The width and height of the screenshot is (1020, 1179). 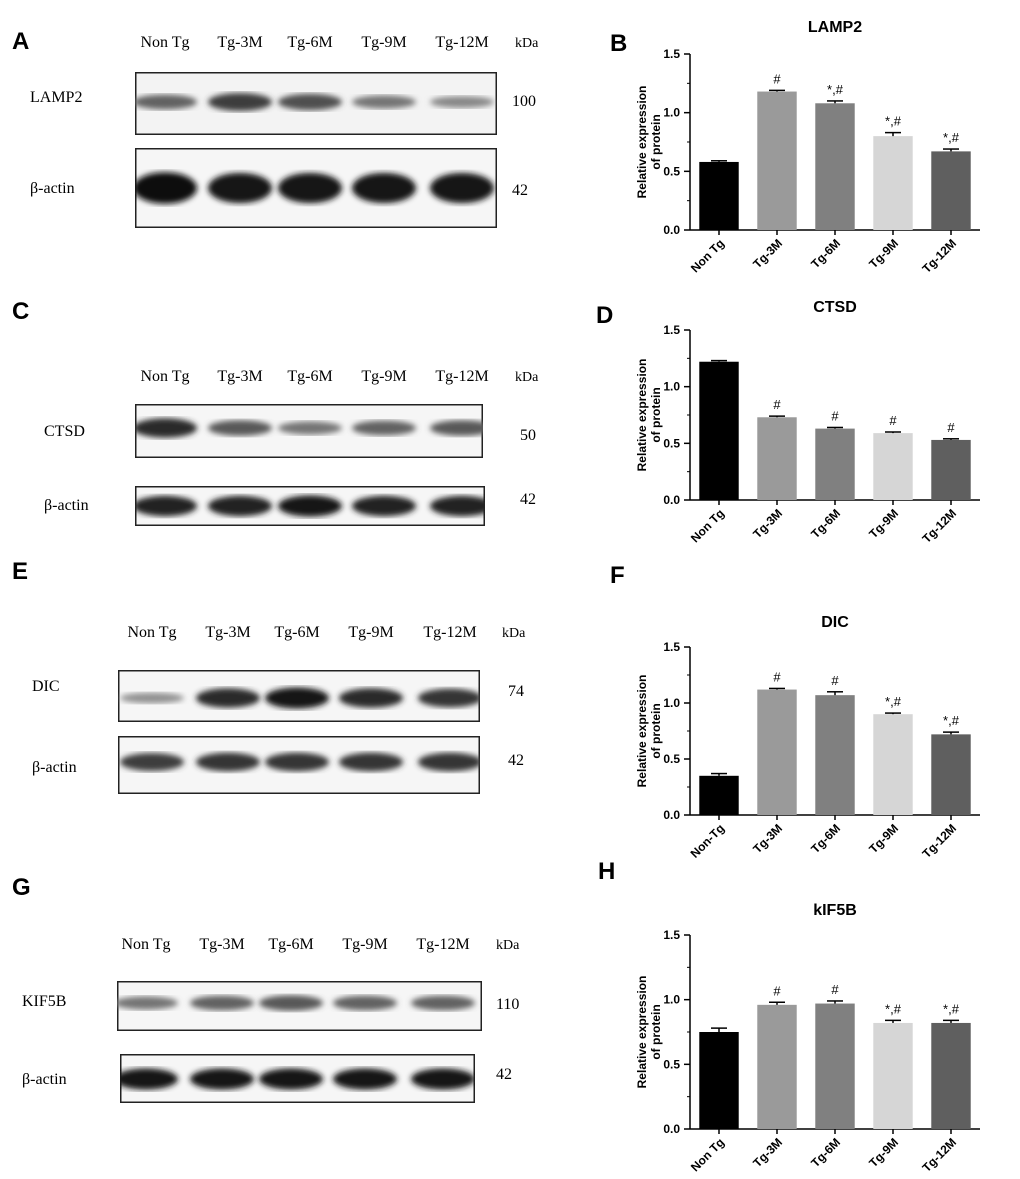 What do you see at coordinates (20, 571) in the screenshot?
I see `panel-letter-e: E` at bounding box center [20, 571].